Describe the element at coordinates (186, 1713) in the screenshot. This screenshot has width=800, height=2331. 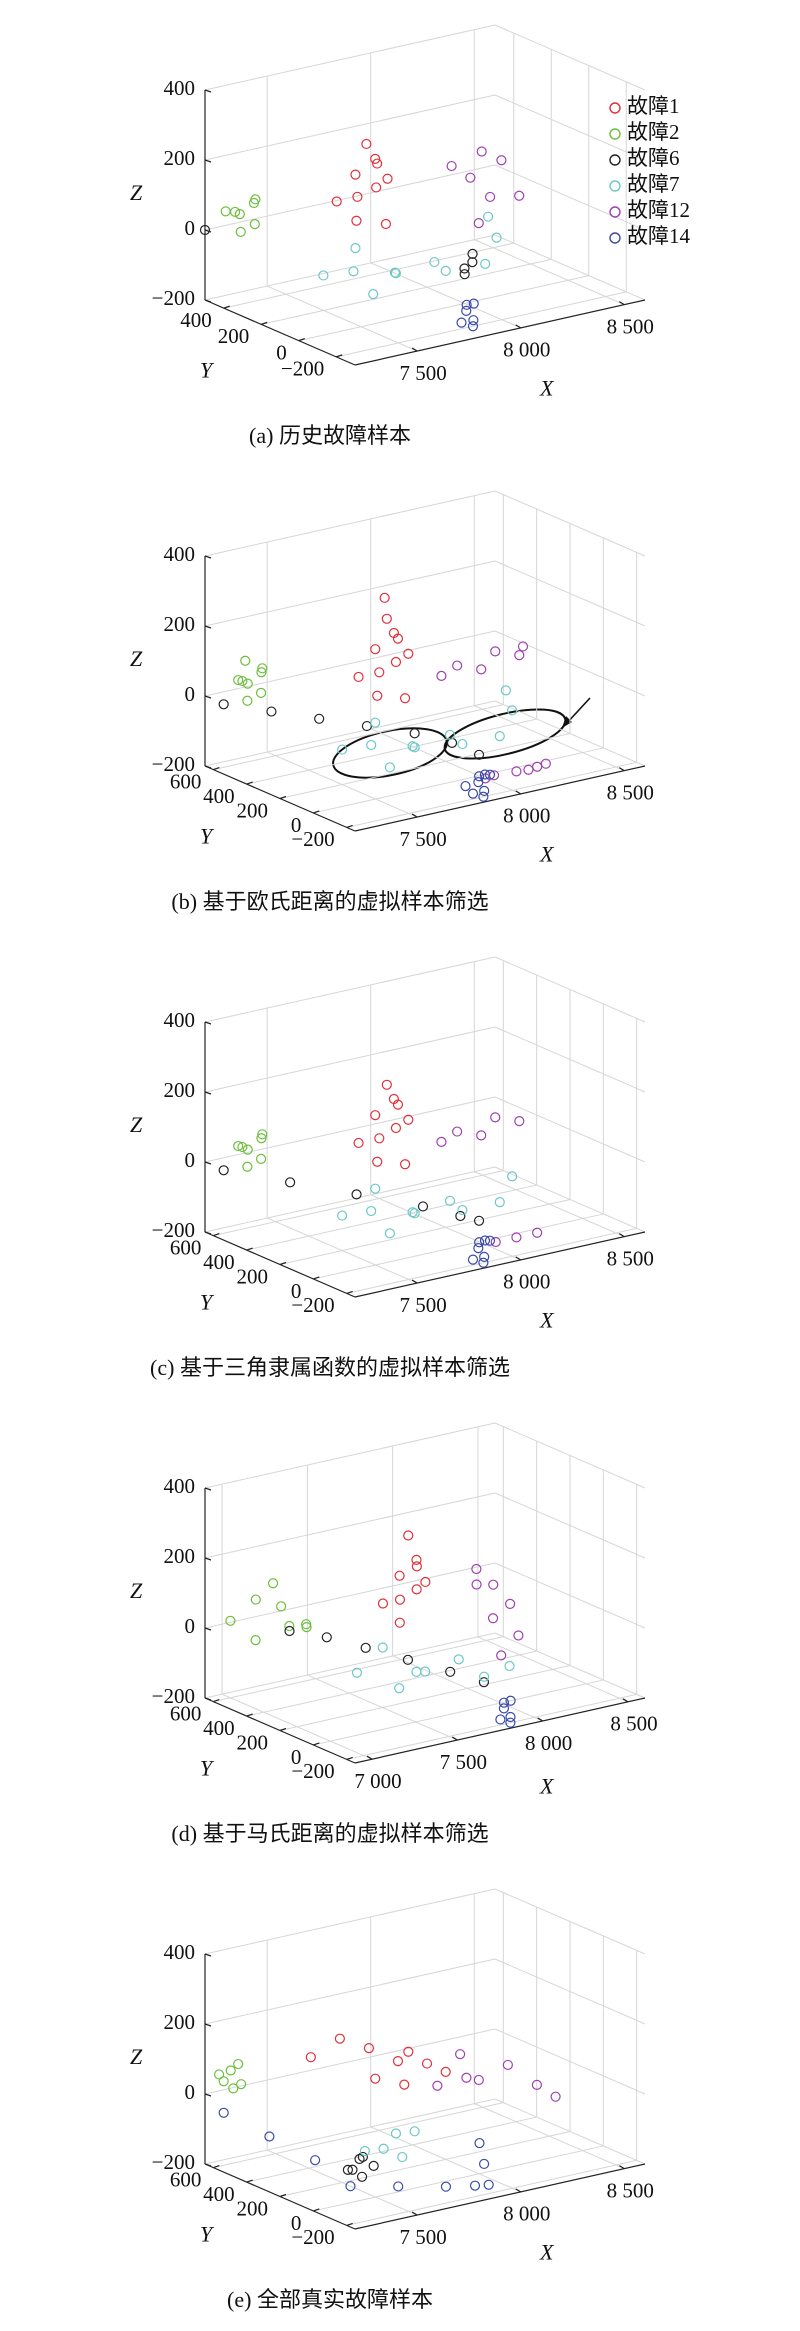
I see `y-tick-label: 600` at that location.